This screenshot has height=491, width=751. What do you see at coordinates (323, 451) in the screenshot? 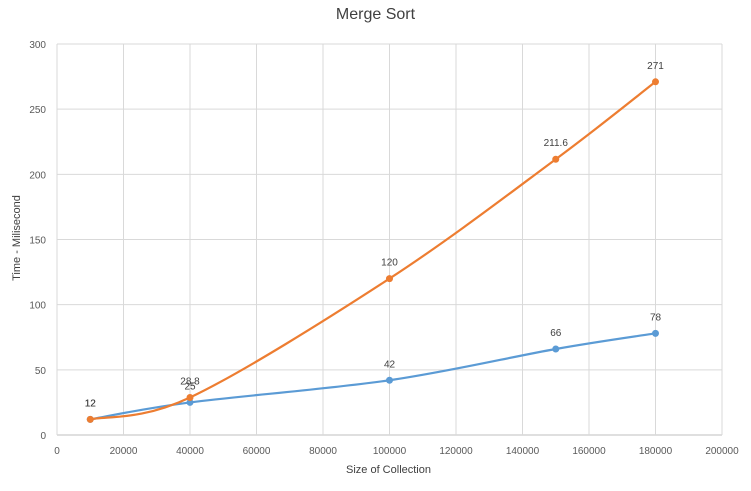
I see `x-tick-label: 80000` at bounding box center [323, 451].